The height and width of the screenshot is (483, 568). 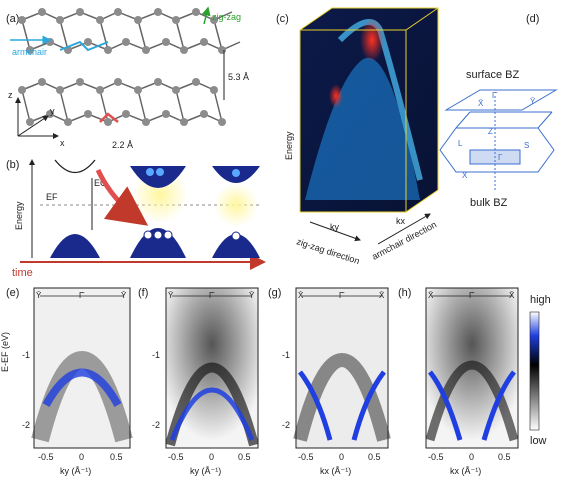 I want to click on x-axis-label: x, so click(x=62, y=143).